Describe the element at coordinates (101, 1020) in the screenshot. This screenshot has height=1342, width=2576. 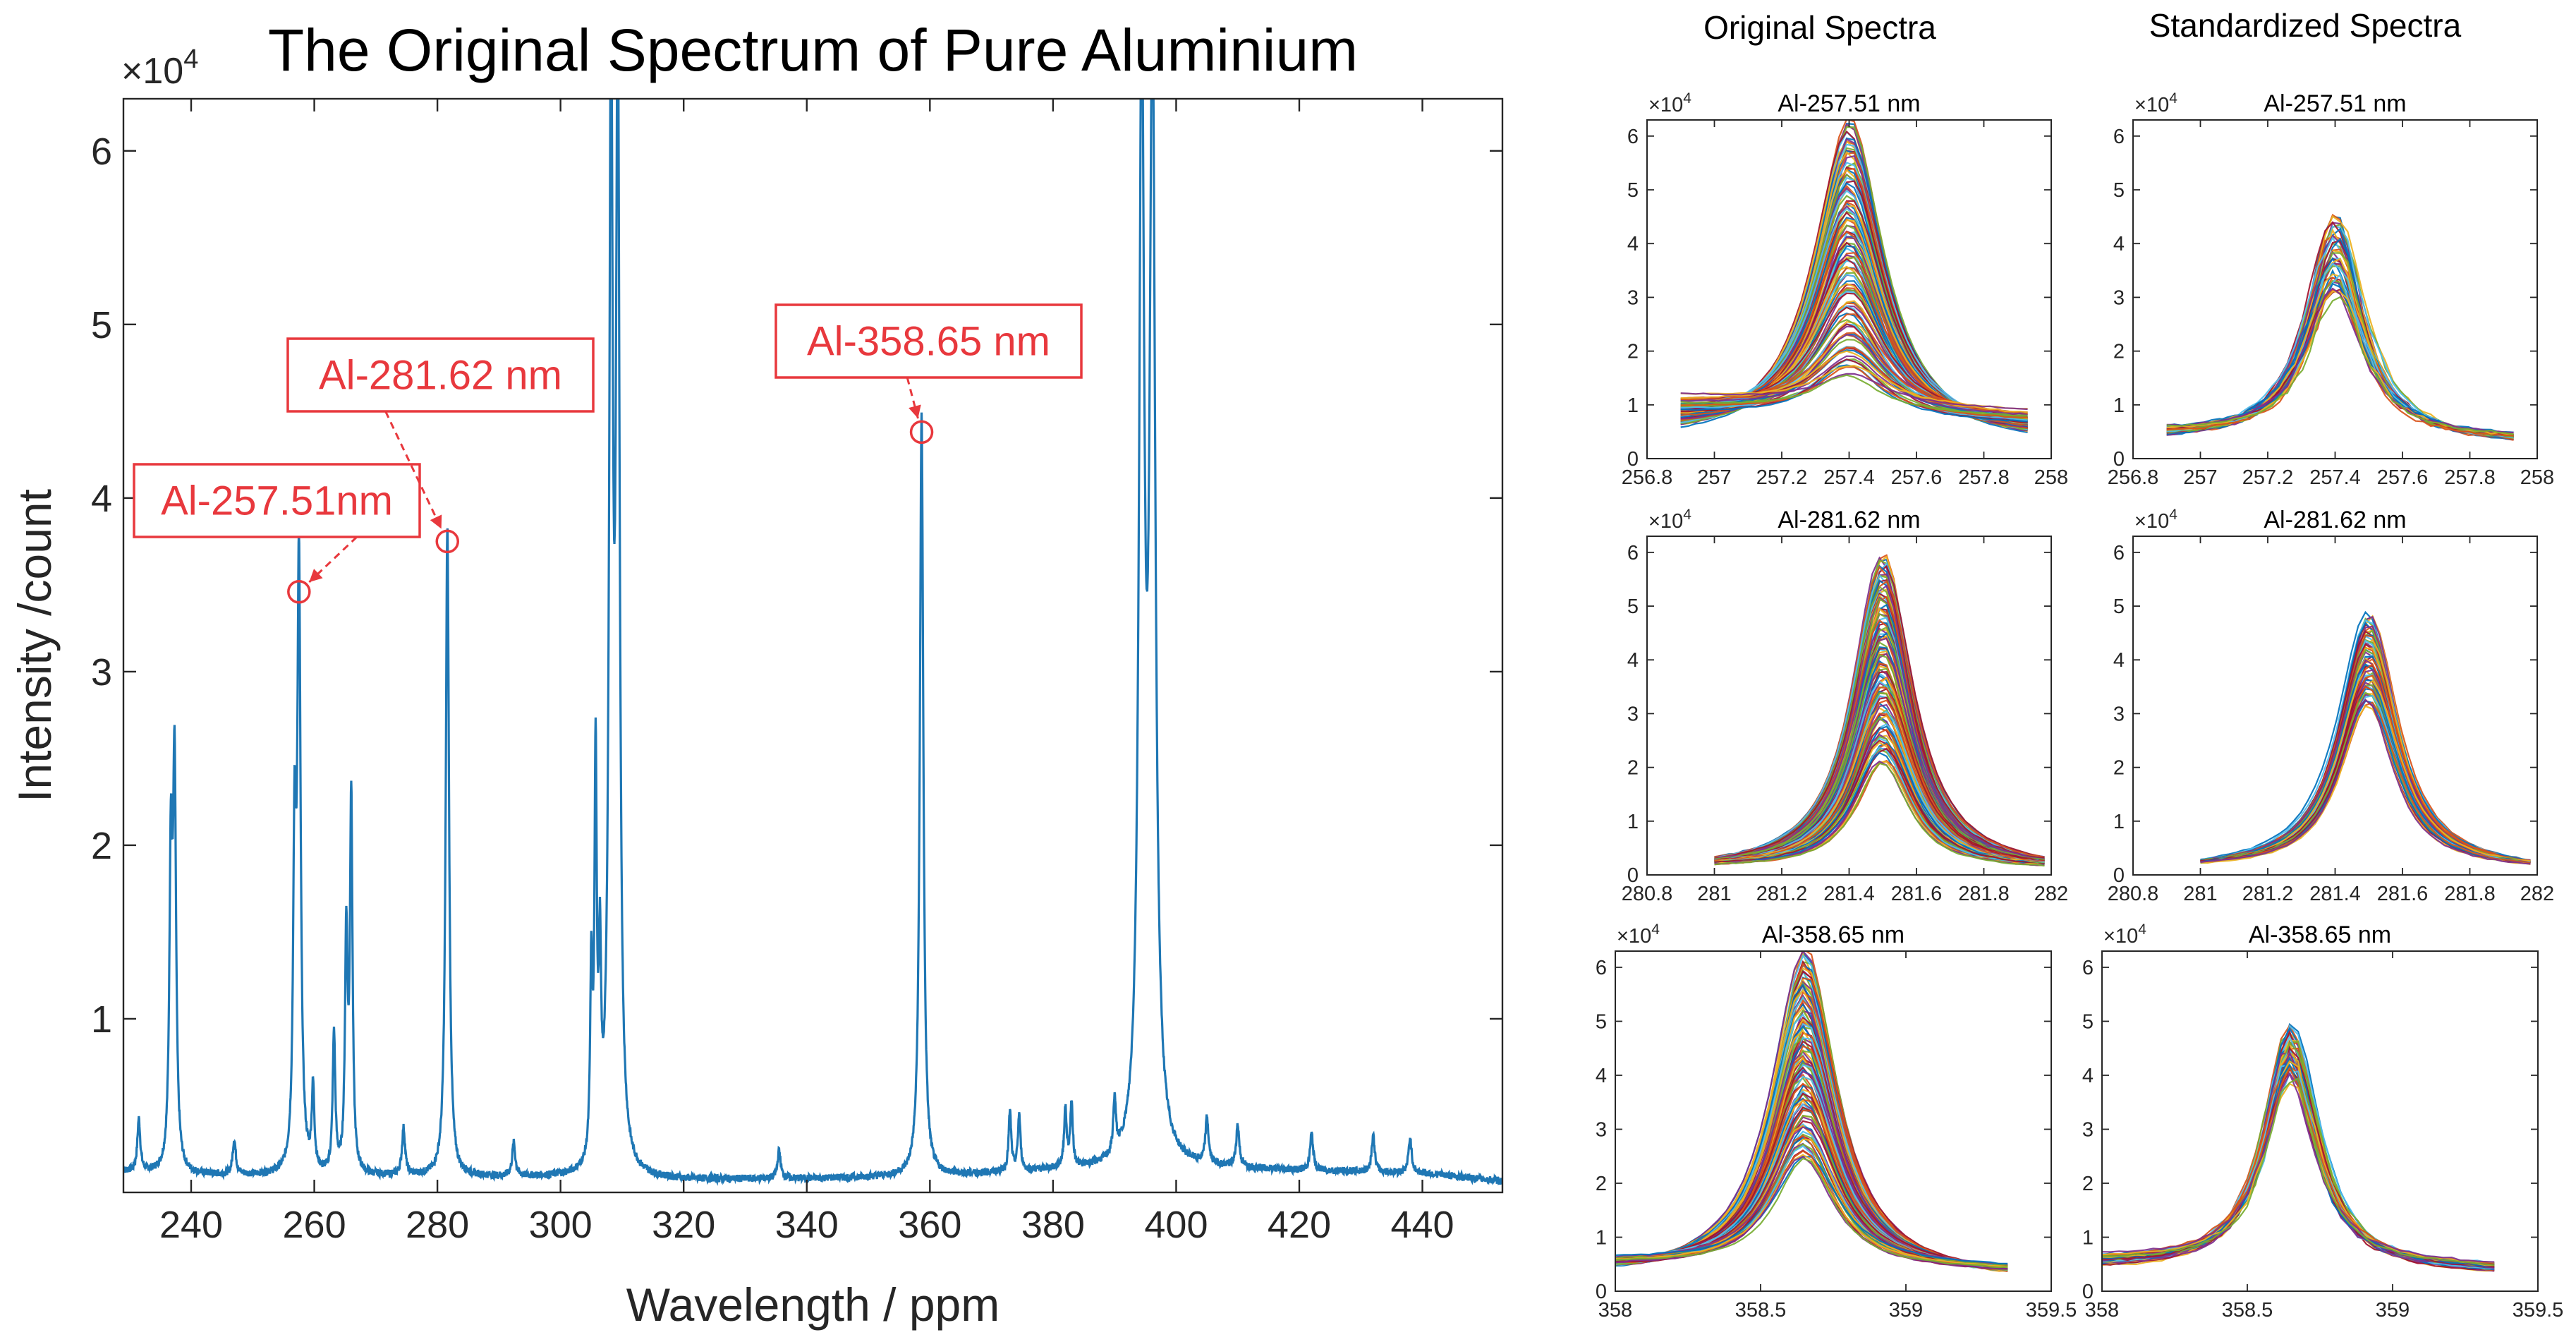
I see `main-y-tick-label: 1` at that location.